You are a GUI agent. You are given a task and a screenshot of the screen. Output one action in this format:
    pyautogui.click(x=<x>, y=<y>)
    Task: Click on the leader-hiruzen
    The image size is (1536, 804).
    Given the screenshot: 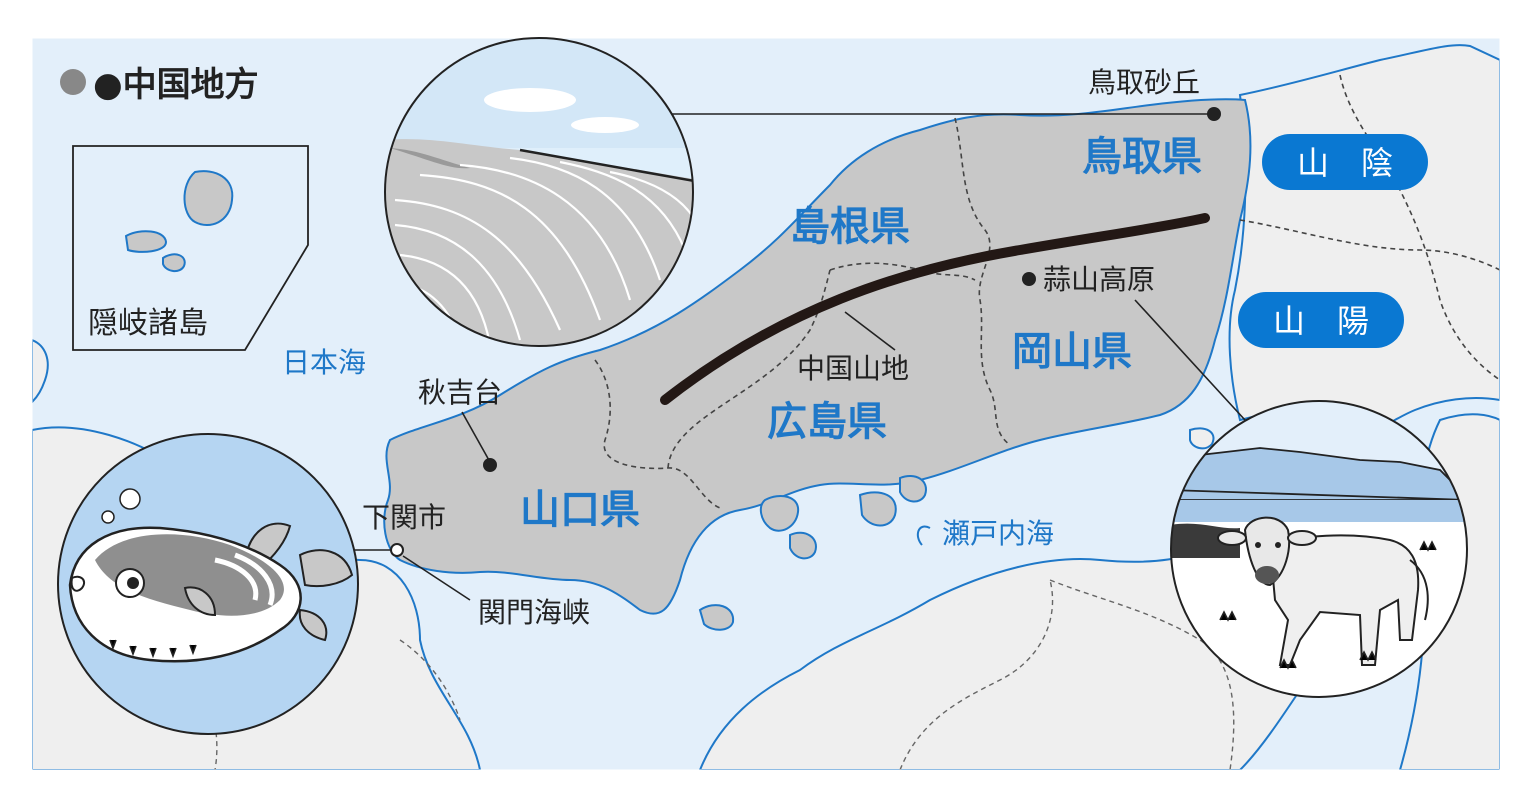 What is the action you would take?
    pyautogui.click(x=1190, y=360)
    